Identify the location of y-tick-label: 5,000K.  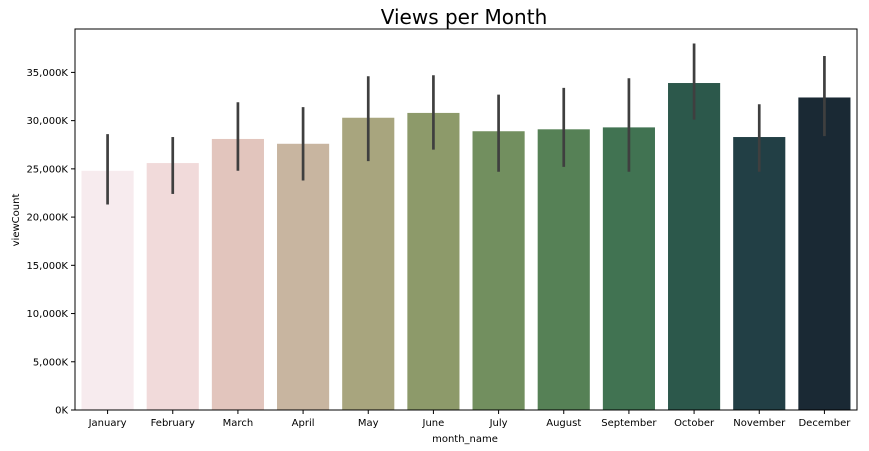
(51, 362).